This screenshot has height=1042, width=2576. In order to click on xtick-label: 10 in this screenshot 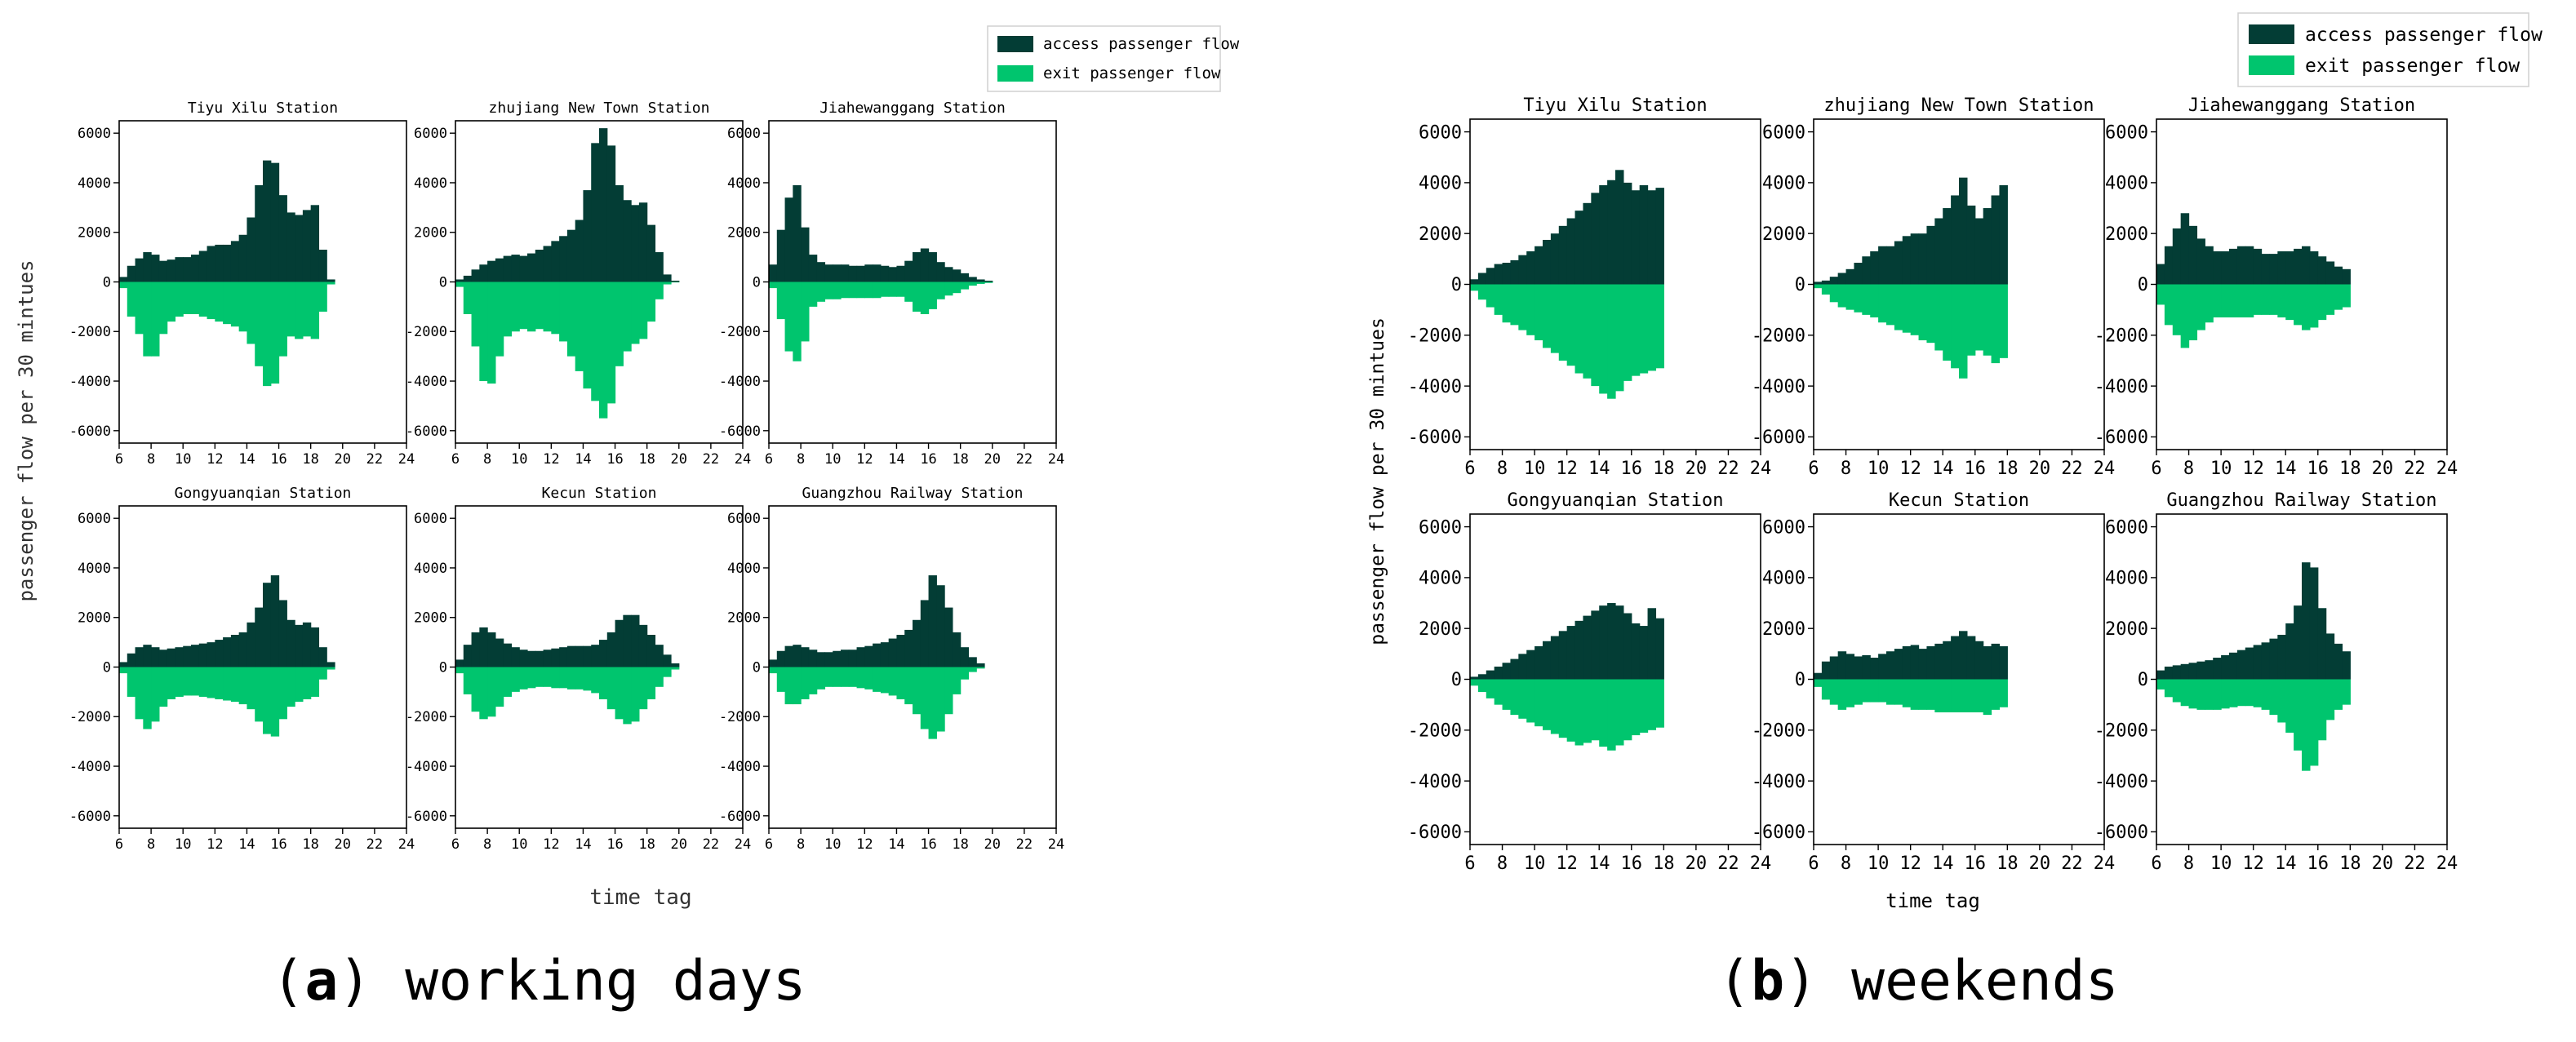, I will do `click(1879, 864)`.